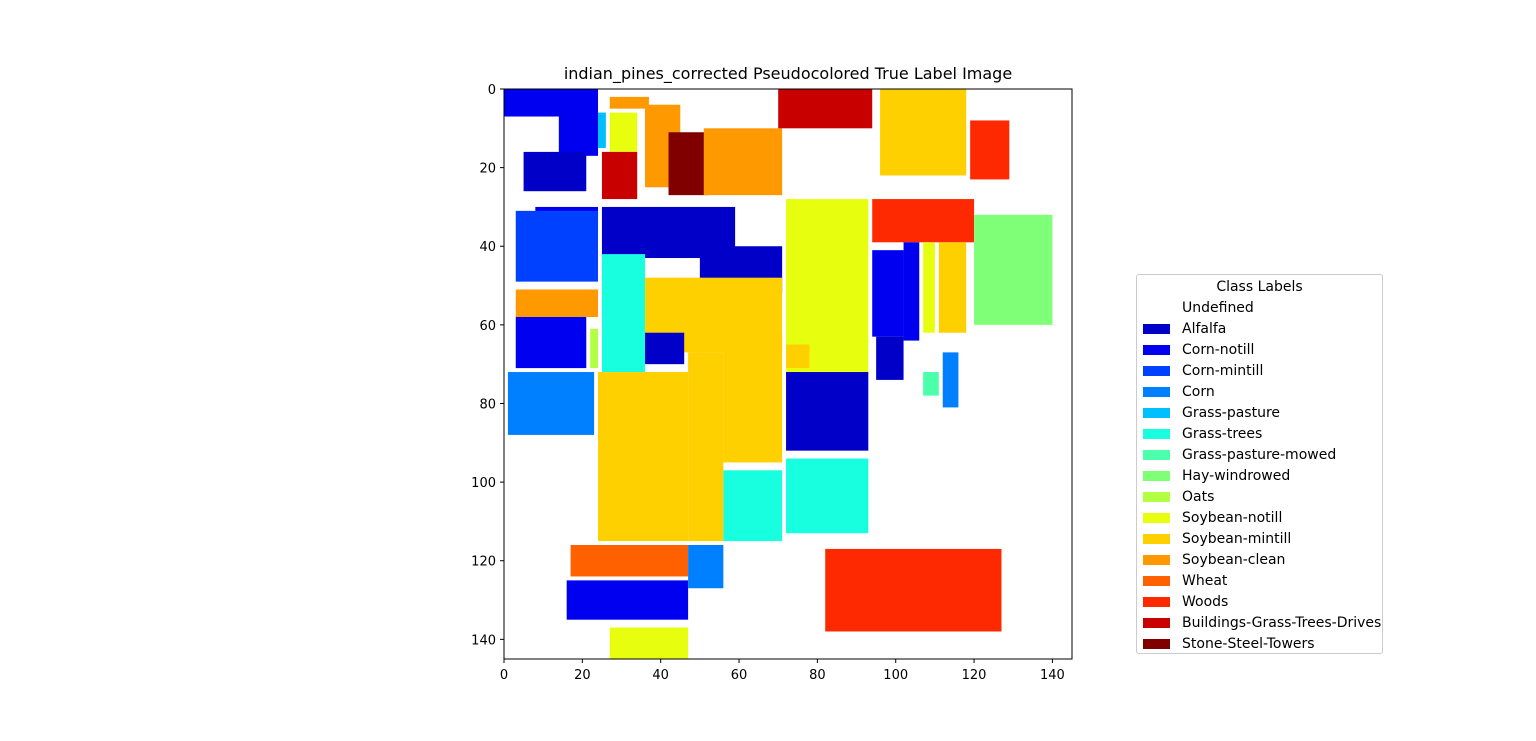 This screenshot has height=741, width=1536. I want to click on legend-label: Oats, so click(1198, 496).